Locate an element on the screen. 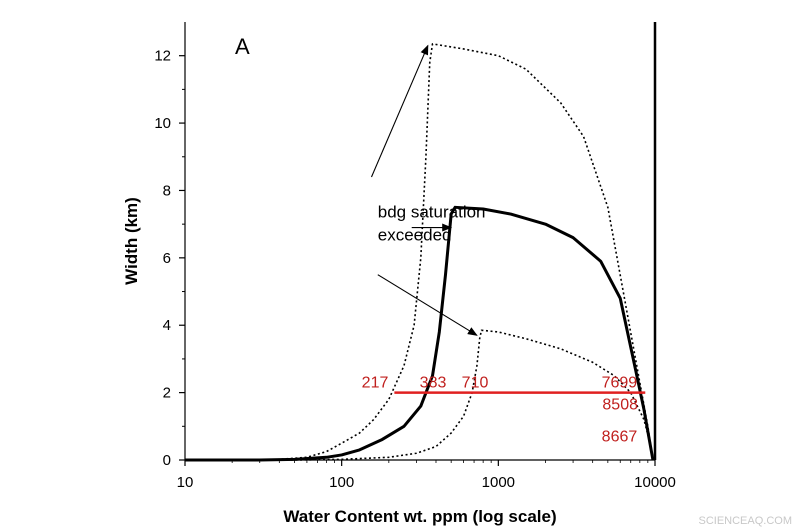 The height and width of the screenshot is (530, 800). x-tick-label: 10 is located at coordinates (185, 482).